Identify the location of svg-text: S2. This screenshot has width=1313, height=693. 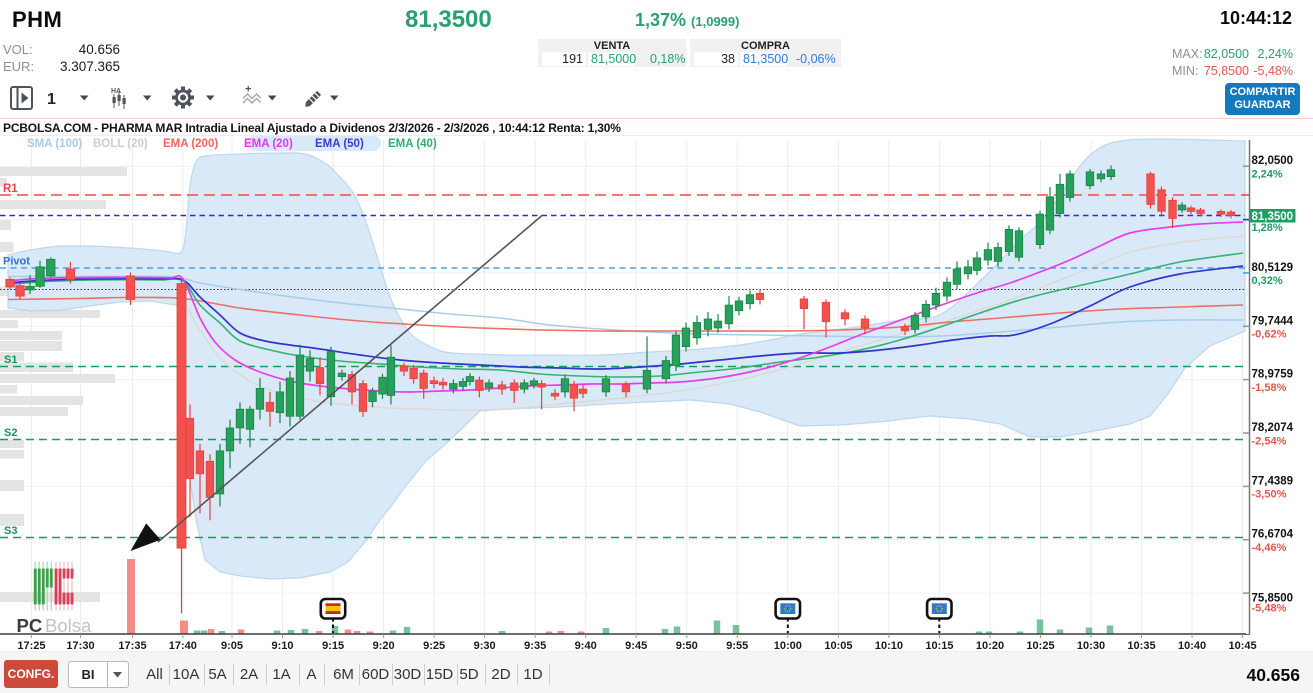
(10, 433).